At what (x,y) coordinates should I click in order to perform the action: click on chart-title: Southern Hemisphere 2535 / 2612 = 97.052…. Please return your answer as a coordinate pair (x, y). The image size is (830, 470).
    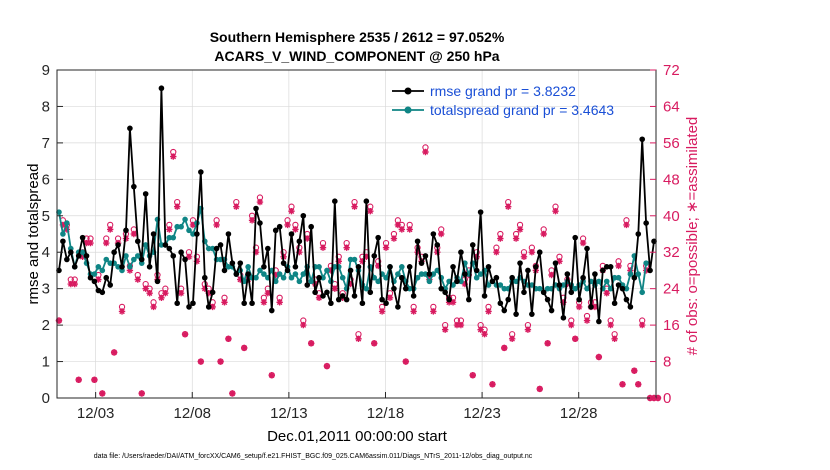
    Looking at the image, I should click on (357, 37).